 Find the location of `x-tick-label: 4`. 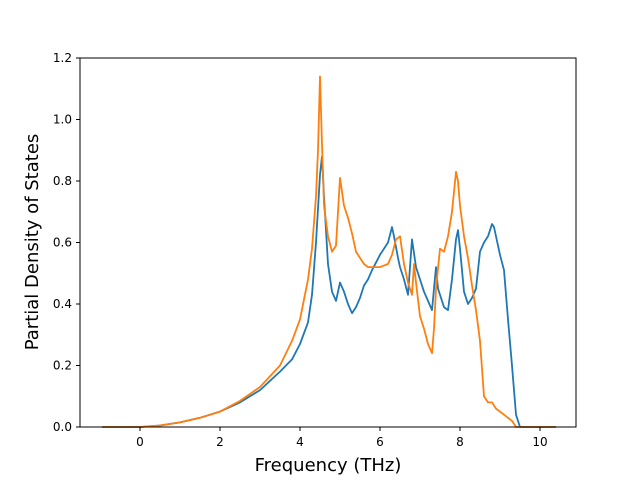

x-tick-label: 4 is located at coordinates (300, 442).